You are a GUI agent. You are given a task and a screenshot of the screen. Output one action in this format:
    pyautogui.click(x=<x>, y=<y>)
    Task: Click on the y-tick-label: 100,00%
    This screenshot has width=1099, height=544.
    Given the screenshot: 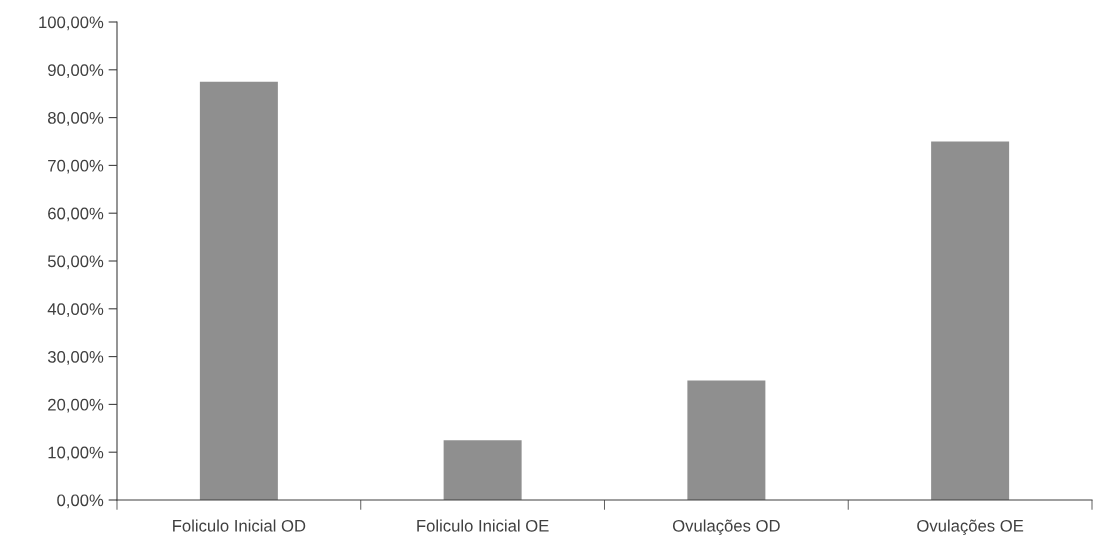 What is the action you would take?
    pyautogui.click(x=71, y=23)
    